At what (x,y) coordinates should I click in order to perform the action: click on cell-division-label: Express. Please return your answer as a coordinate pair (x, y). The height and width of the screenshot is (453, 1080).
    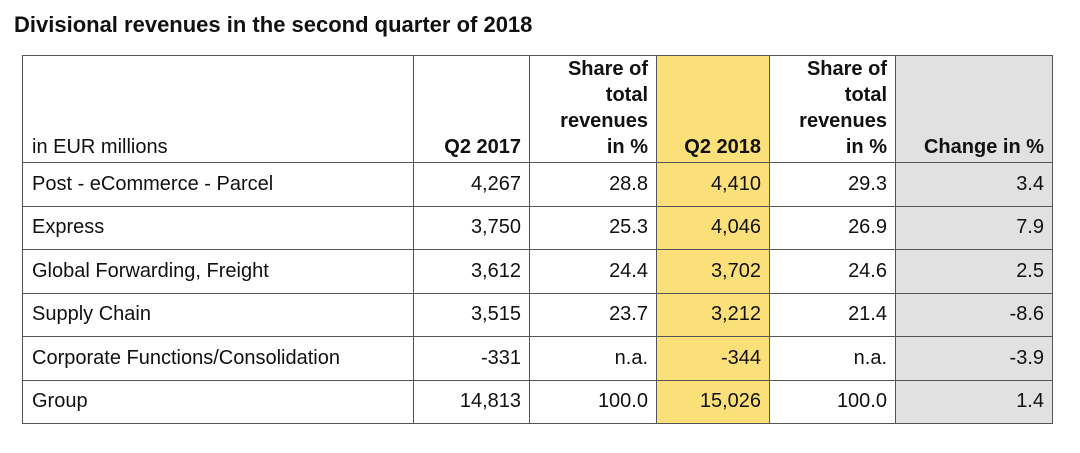
    Looking at the image, I should click on (218, 227).